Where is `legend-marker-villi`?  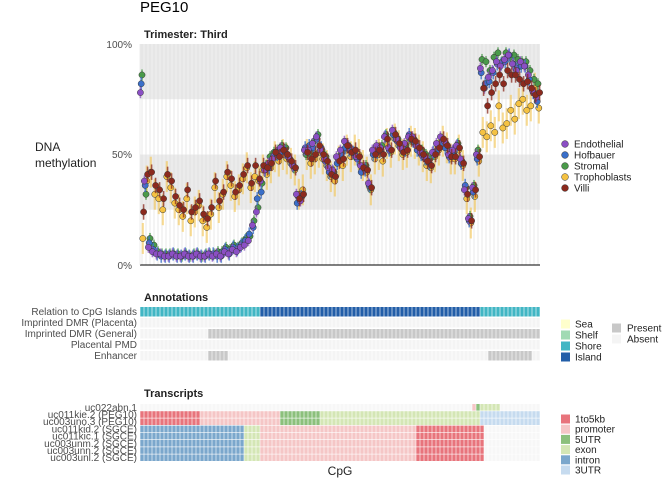 legend-marker-villi is located at coordinates (565, 188).